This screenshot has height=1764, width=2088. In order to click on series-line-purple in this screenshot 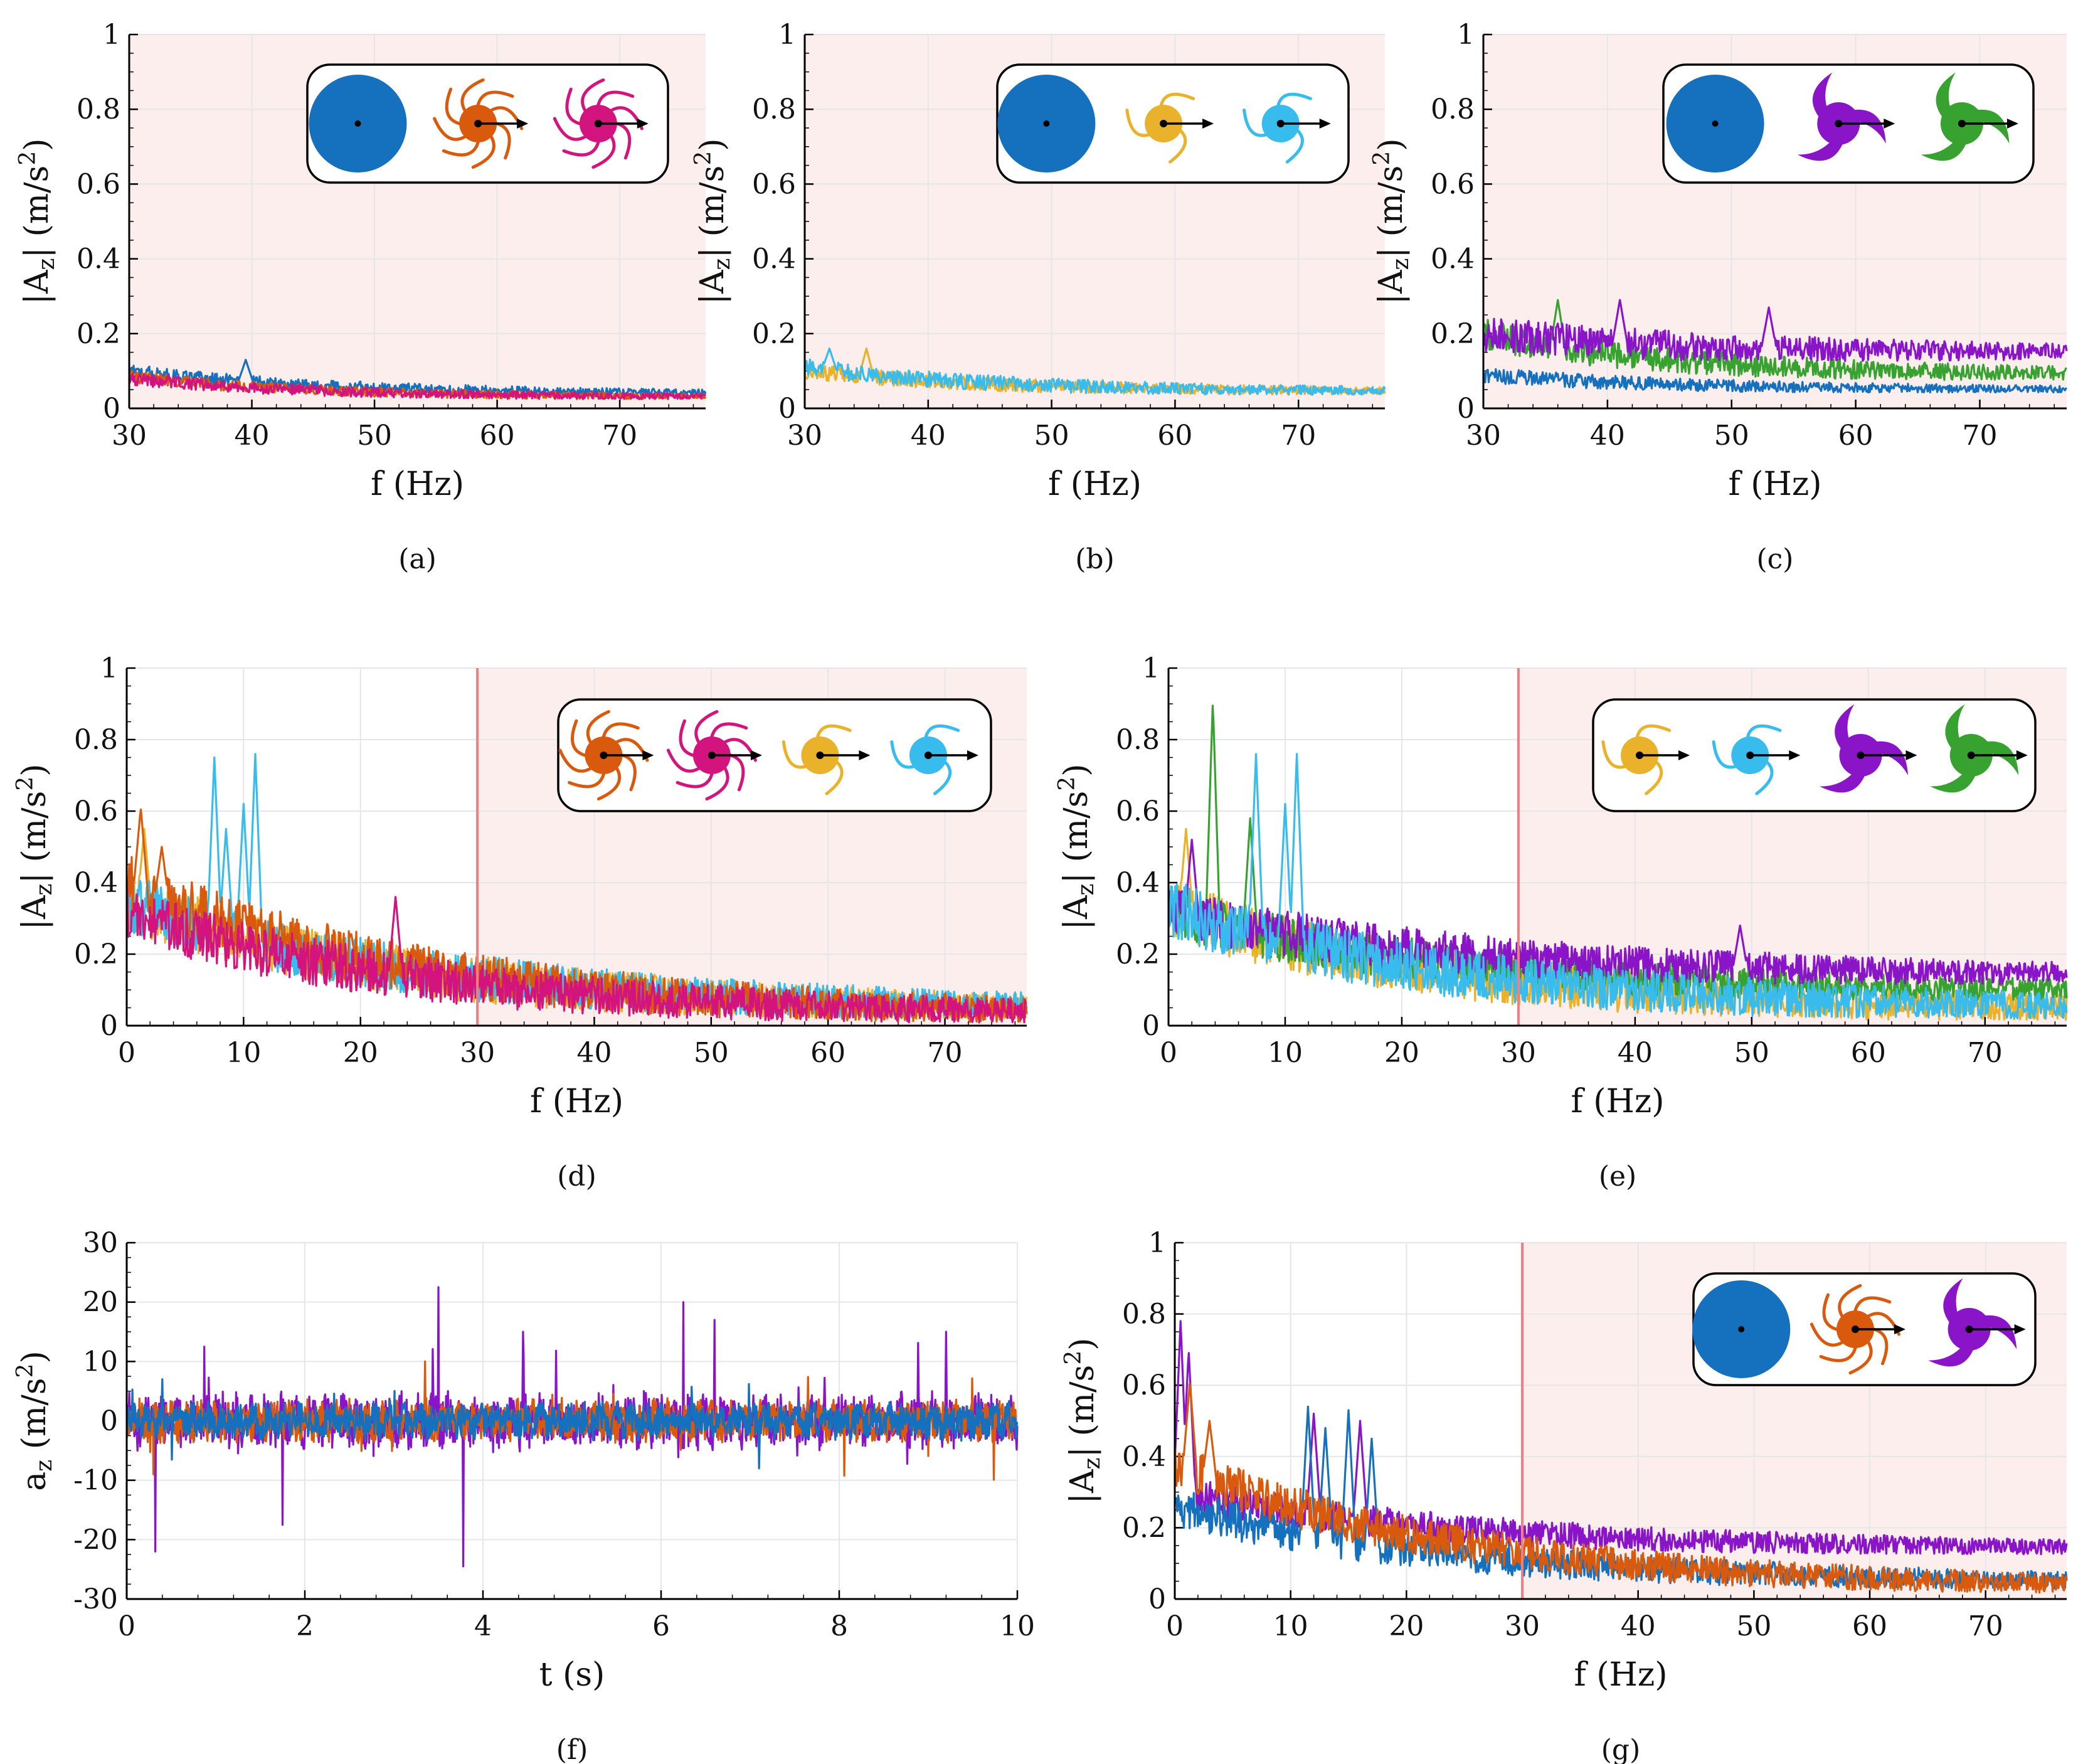, I will do `click(1775, 330)`.